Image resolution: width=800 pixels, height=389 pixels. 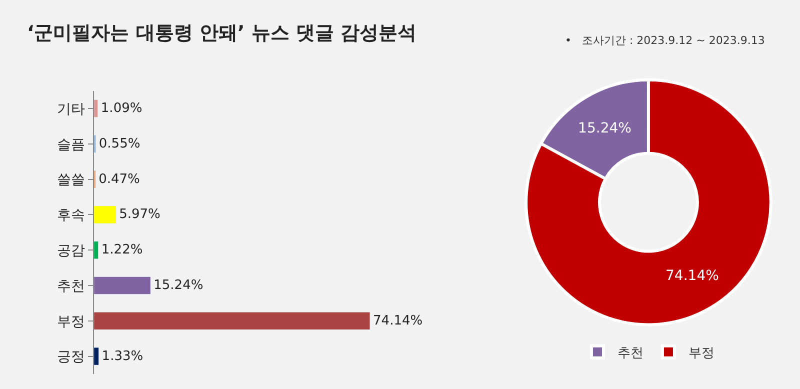 What do you see at coordinates (71, 322) in the screenshot?
I see `y-tick-label: 부정` at bounding box center [71, 322].